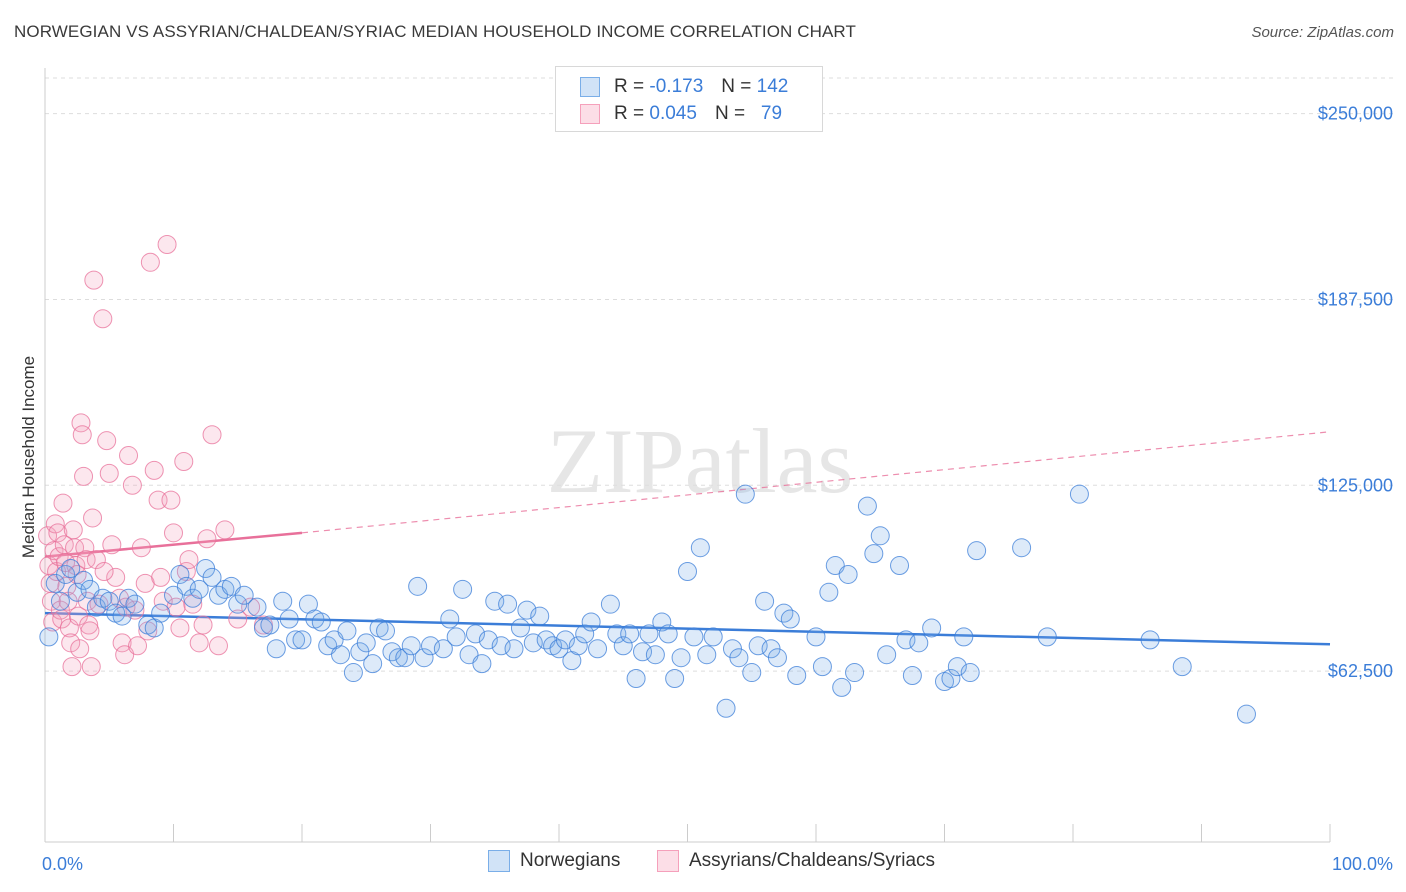 The image size is (1406, 892). What do you see at coordinates (1360, 671) in the screenshot?
I see `y-tick-label: $62,500` at bounding box center [1360, 671].